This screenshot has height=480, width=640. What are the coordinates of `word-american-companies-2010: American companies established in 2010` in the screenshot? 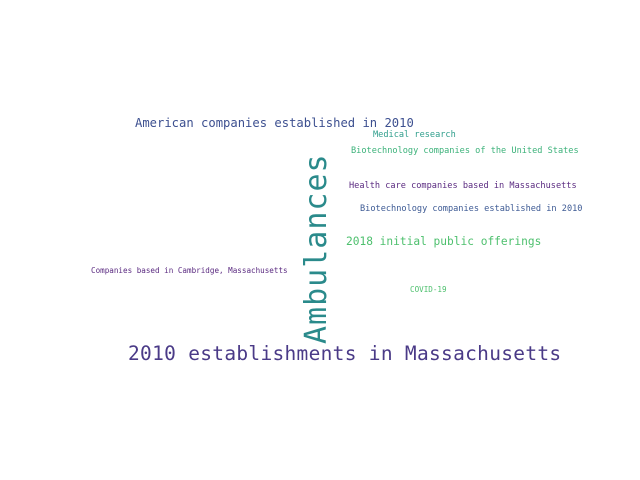 It's located at (274, 123).